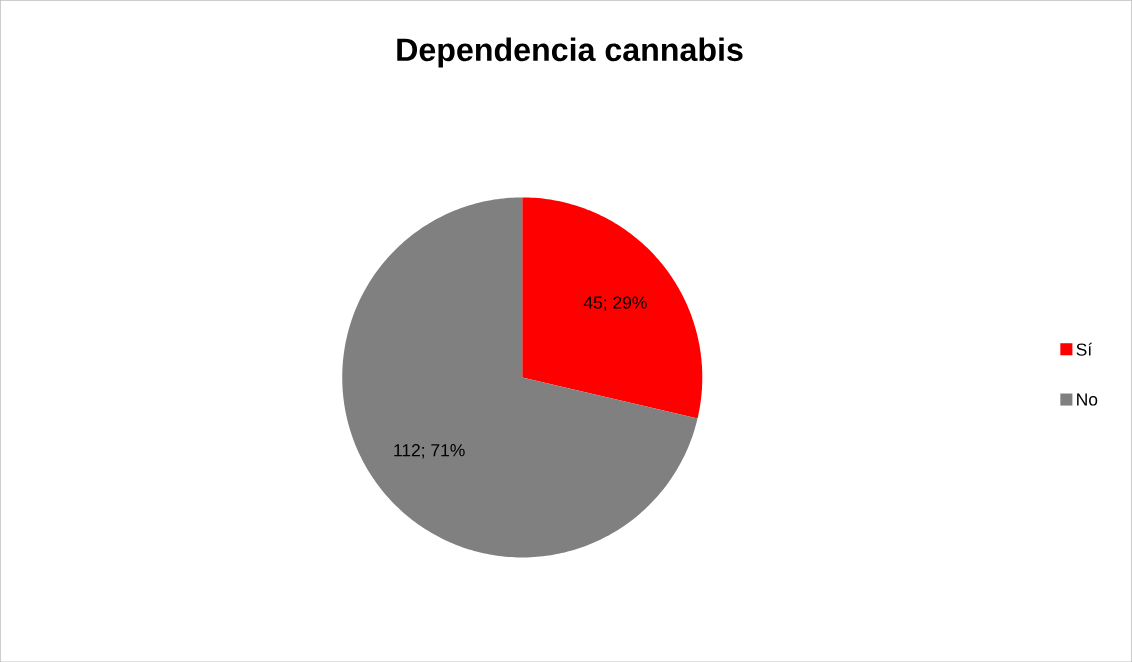 Image resolution: width=1132 pixels, height=662 pixels. What do you see at coordinates (1087, 399) in the screenshot?
I see `legend-label: No` at bounding box center [1087, 399].